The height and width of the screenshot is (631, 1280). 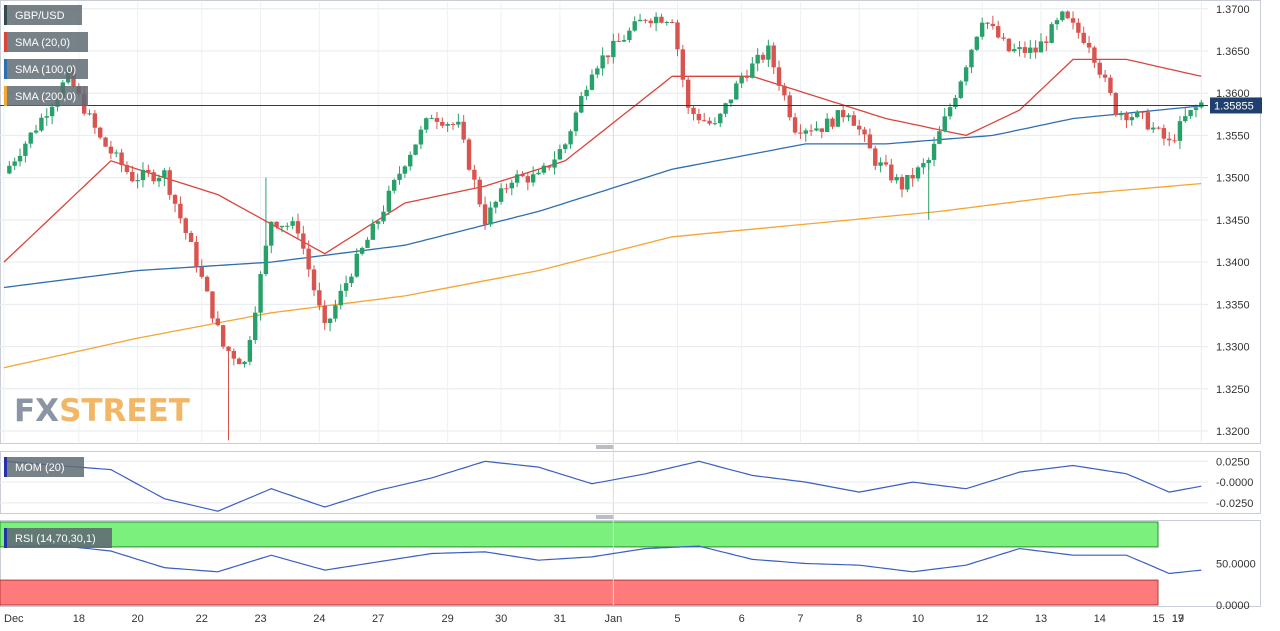 I want to click on x-tick-label: Jan, so click(x=613, y=619).